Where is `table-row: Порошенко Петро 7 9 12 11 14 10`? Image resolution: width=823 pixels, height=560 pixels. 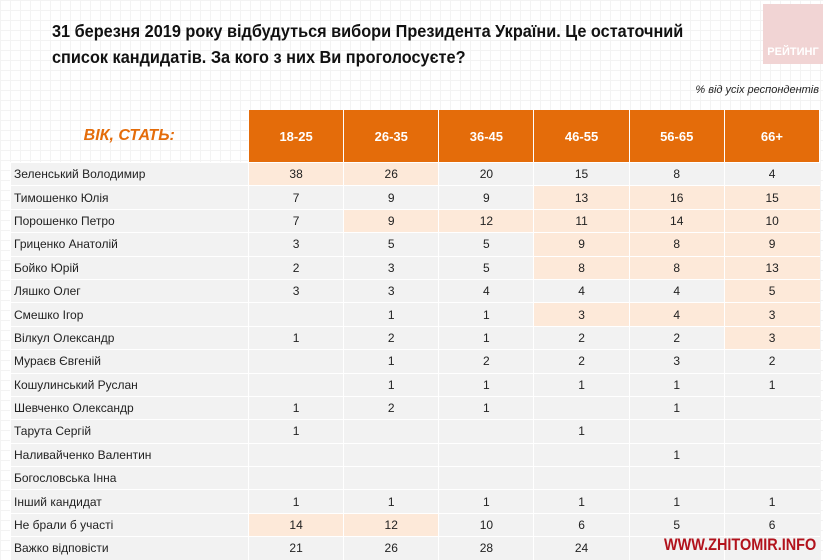 table-row: Порошенко Петро 7 9 12 11 14 10 is located at coordinates (415, 220).